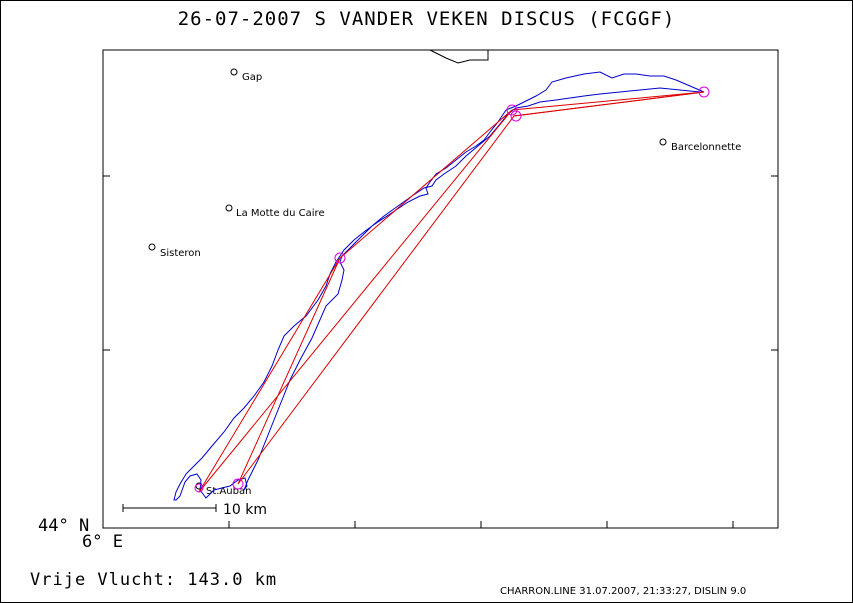  Describe the element at coordinates (418, 524) in the screenshot. I see `x-axis-ticks` at that location.